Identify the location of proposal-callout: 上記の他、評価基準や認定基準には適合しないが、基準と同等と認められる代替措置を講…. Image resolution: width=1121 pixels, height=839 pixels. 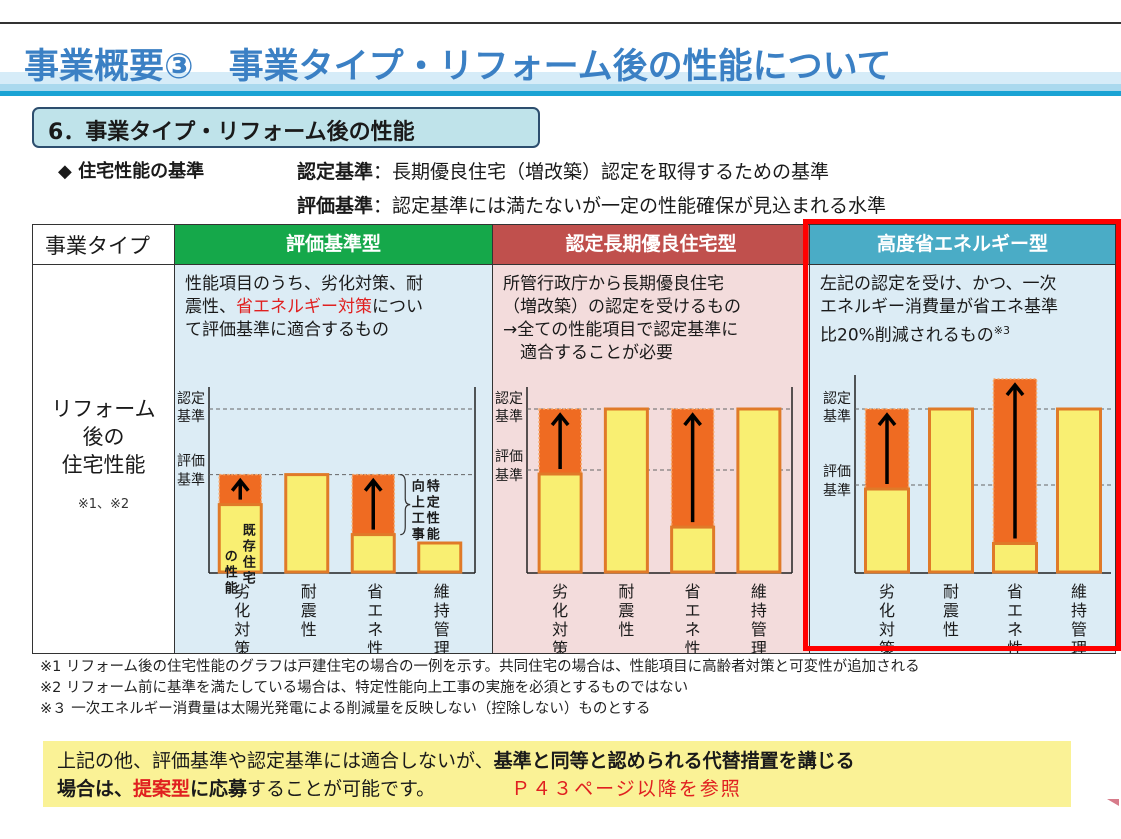
(557, 774).